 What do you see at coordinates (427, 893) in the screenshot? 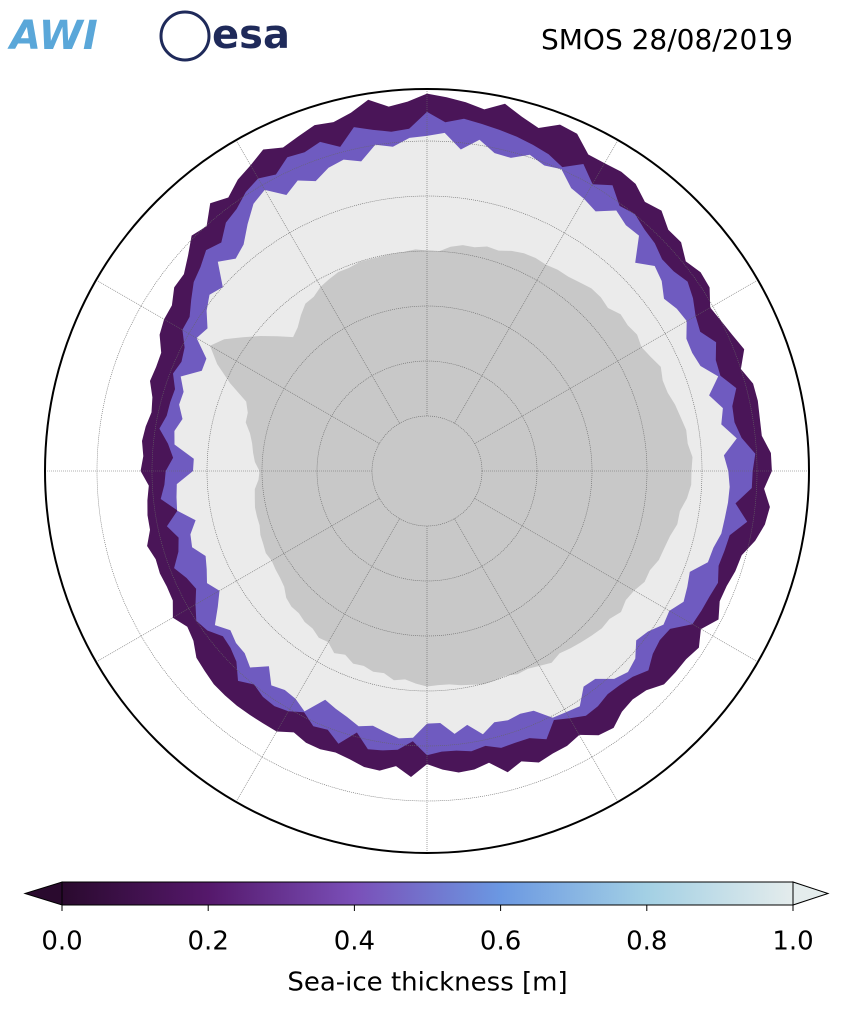
I see `colorbar-scale` at bounding box center [427, 893].